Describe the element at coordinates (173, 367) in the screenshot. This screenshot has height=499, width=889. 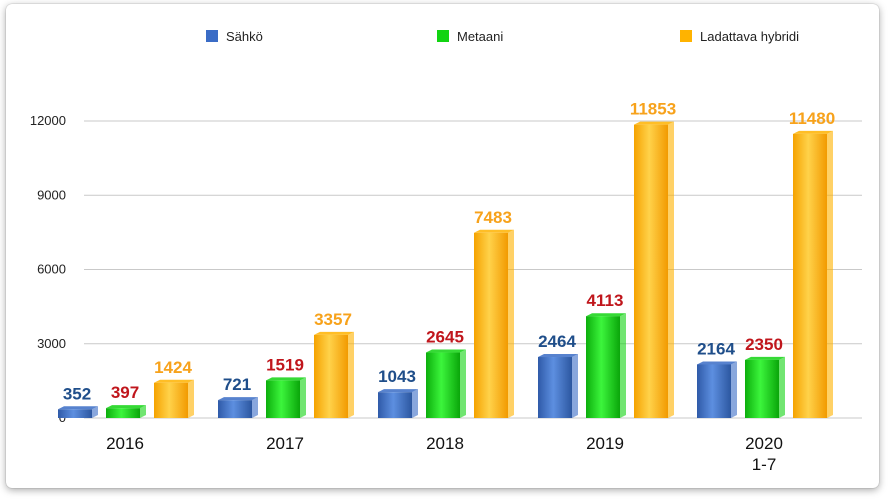
I see `data-label: 1424` at that location.